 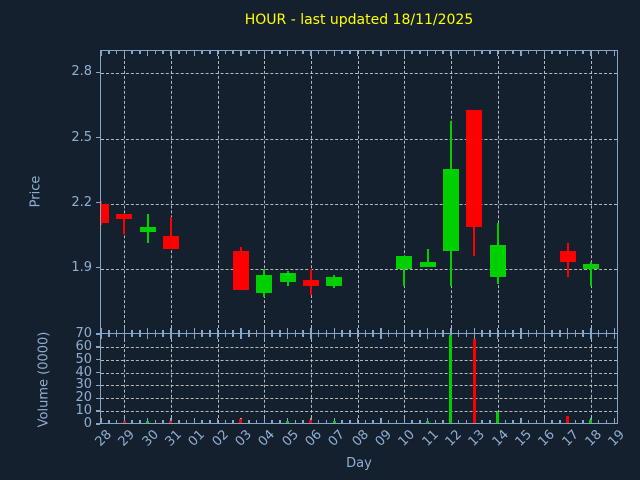 I want to click on x-tick-label: 29, so click(x=127, y=438).